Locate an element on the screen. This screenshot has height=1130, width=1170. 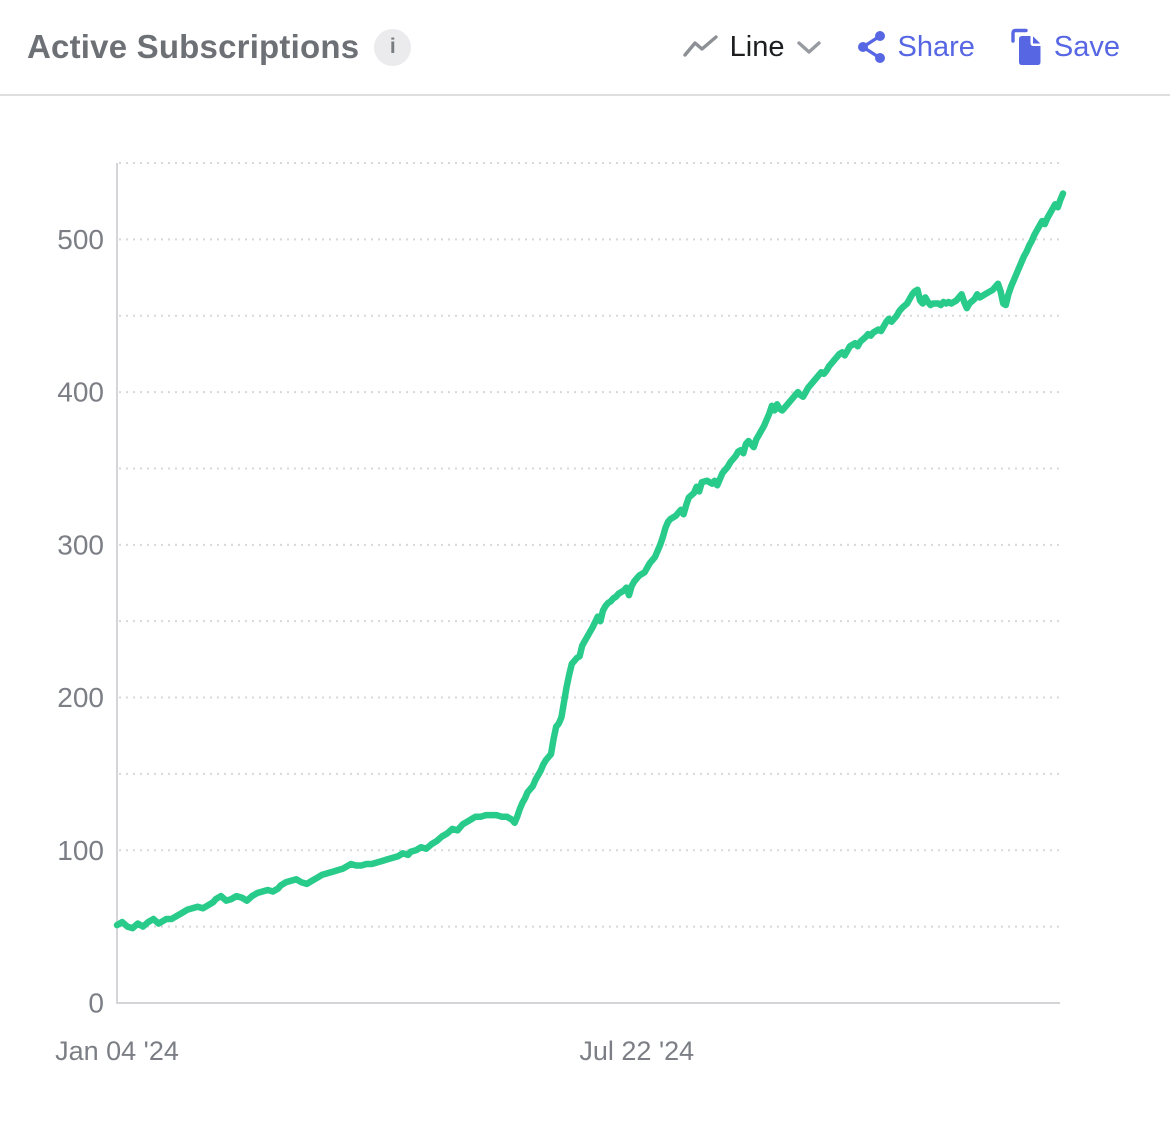
chevron-down-icon is located at coordinates (808, 47).